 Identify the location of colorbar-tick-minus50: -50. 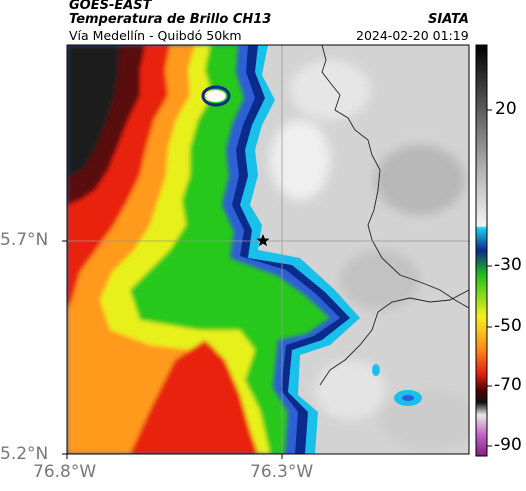
(508, 326).